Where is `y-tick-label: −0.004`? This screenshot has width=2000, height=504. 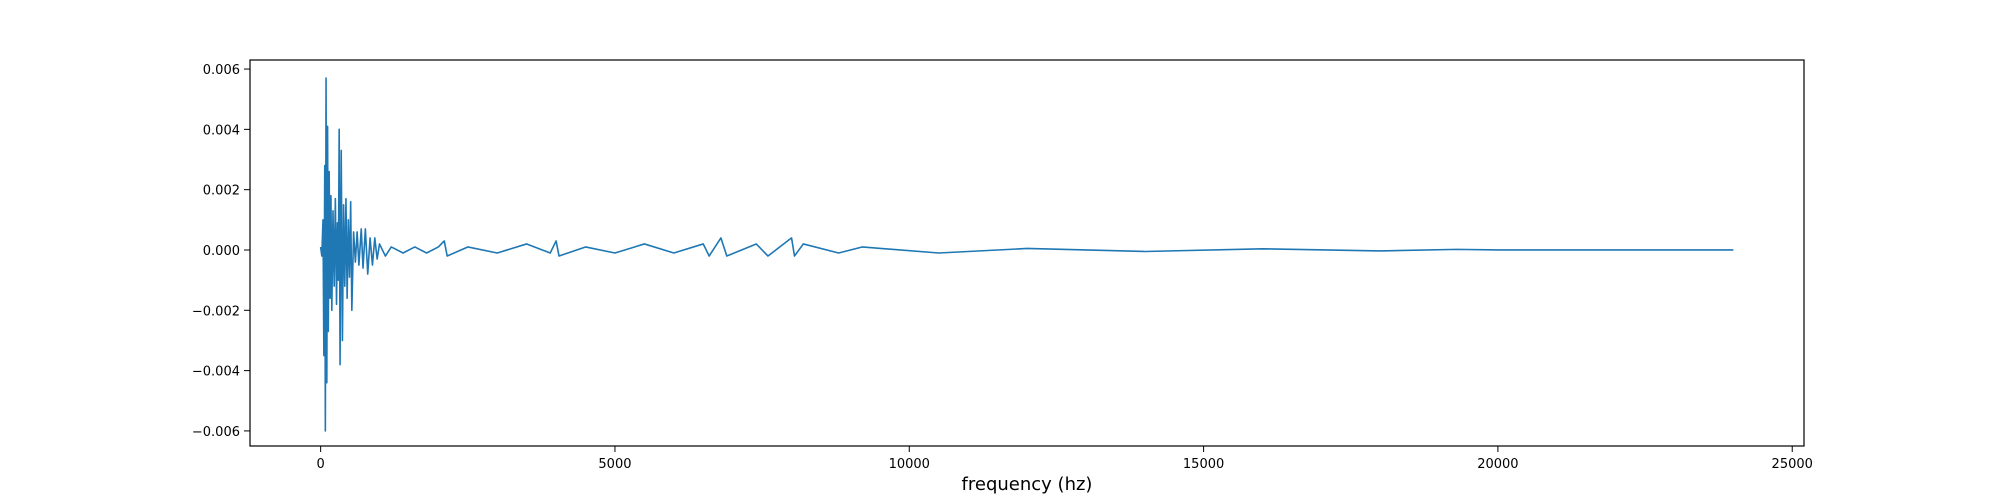 y-tick-label: −0.004 is located at coordinates (216, 372).